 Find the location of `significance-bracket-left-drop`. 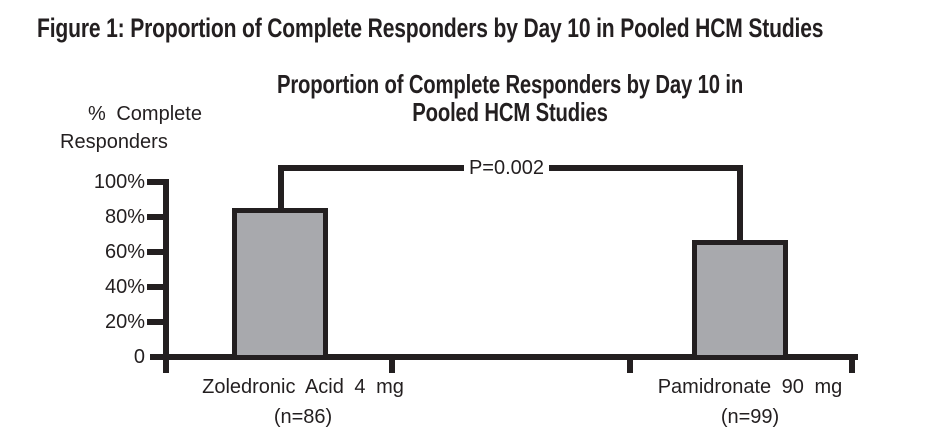

significance-bracket-left-drop is located at coordinates (281, 190).